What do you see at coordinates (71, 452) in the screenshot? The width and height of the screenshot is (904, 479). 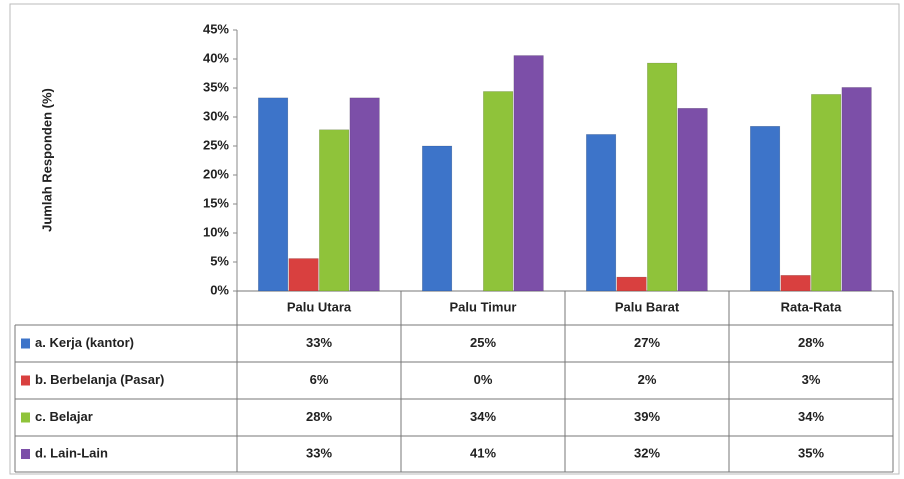 I see `legend-label: d. Lain-Lain` at bounding box center [71, 452].